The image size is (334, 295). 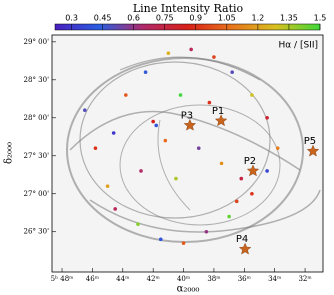 I want to click on colorbar-tick-label: 1.35, so click(x=289, y=18).